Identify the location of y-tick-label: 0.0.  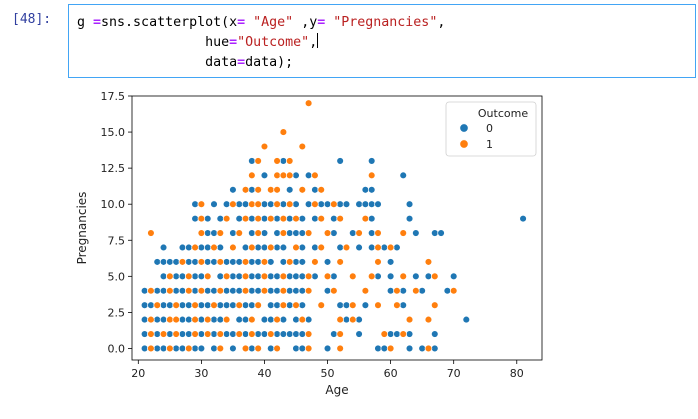
(117, 348).